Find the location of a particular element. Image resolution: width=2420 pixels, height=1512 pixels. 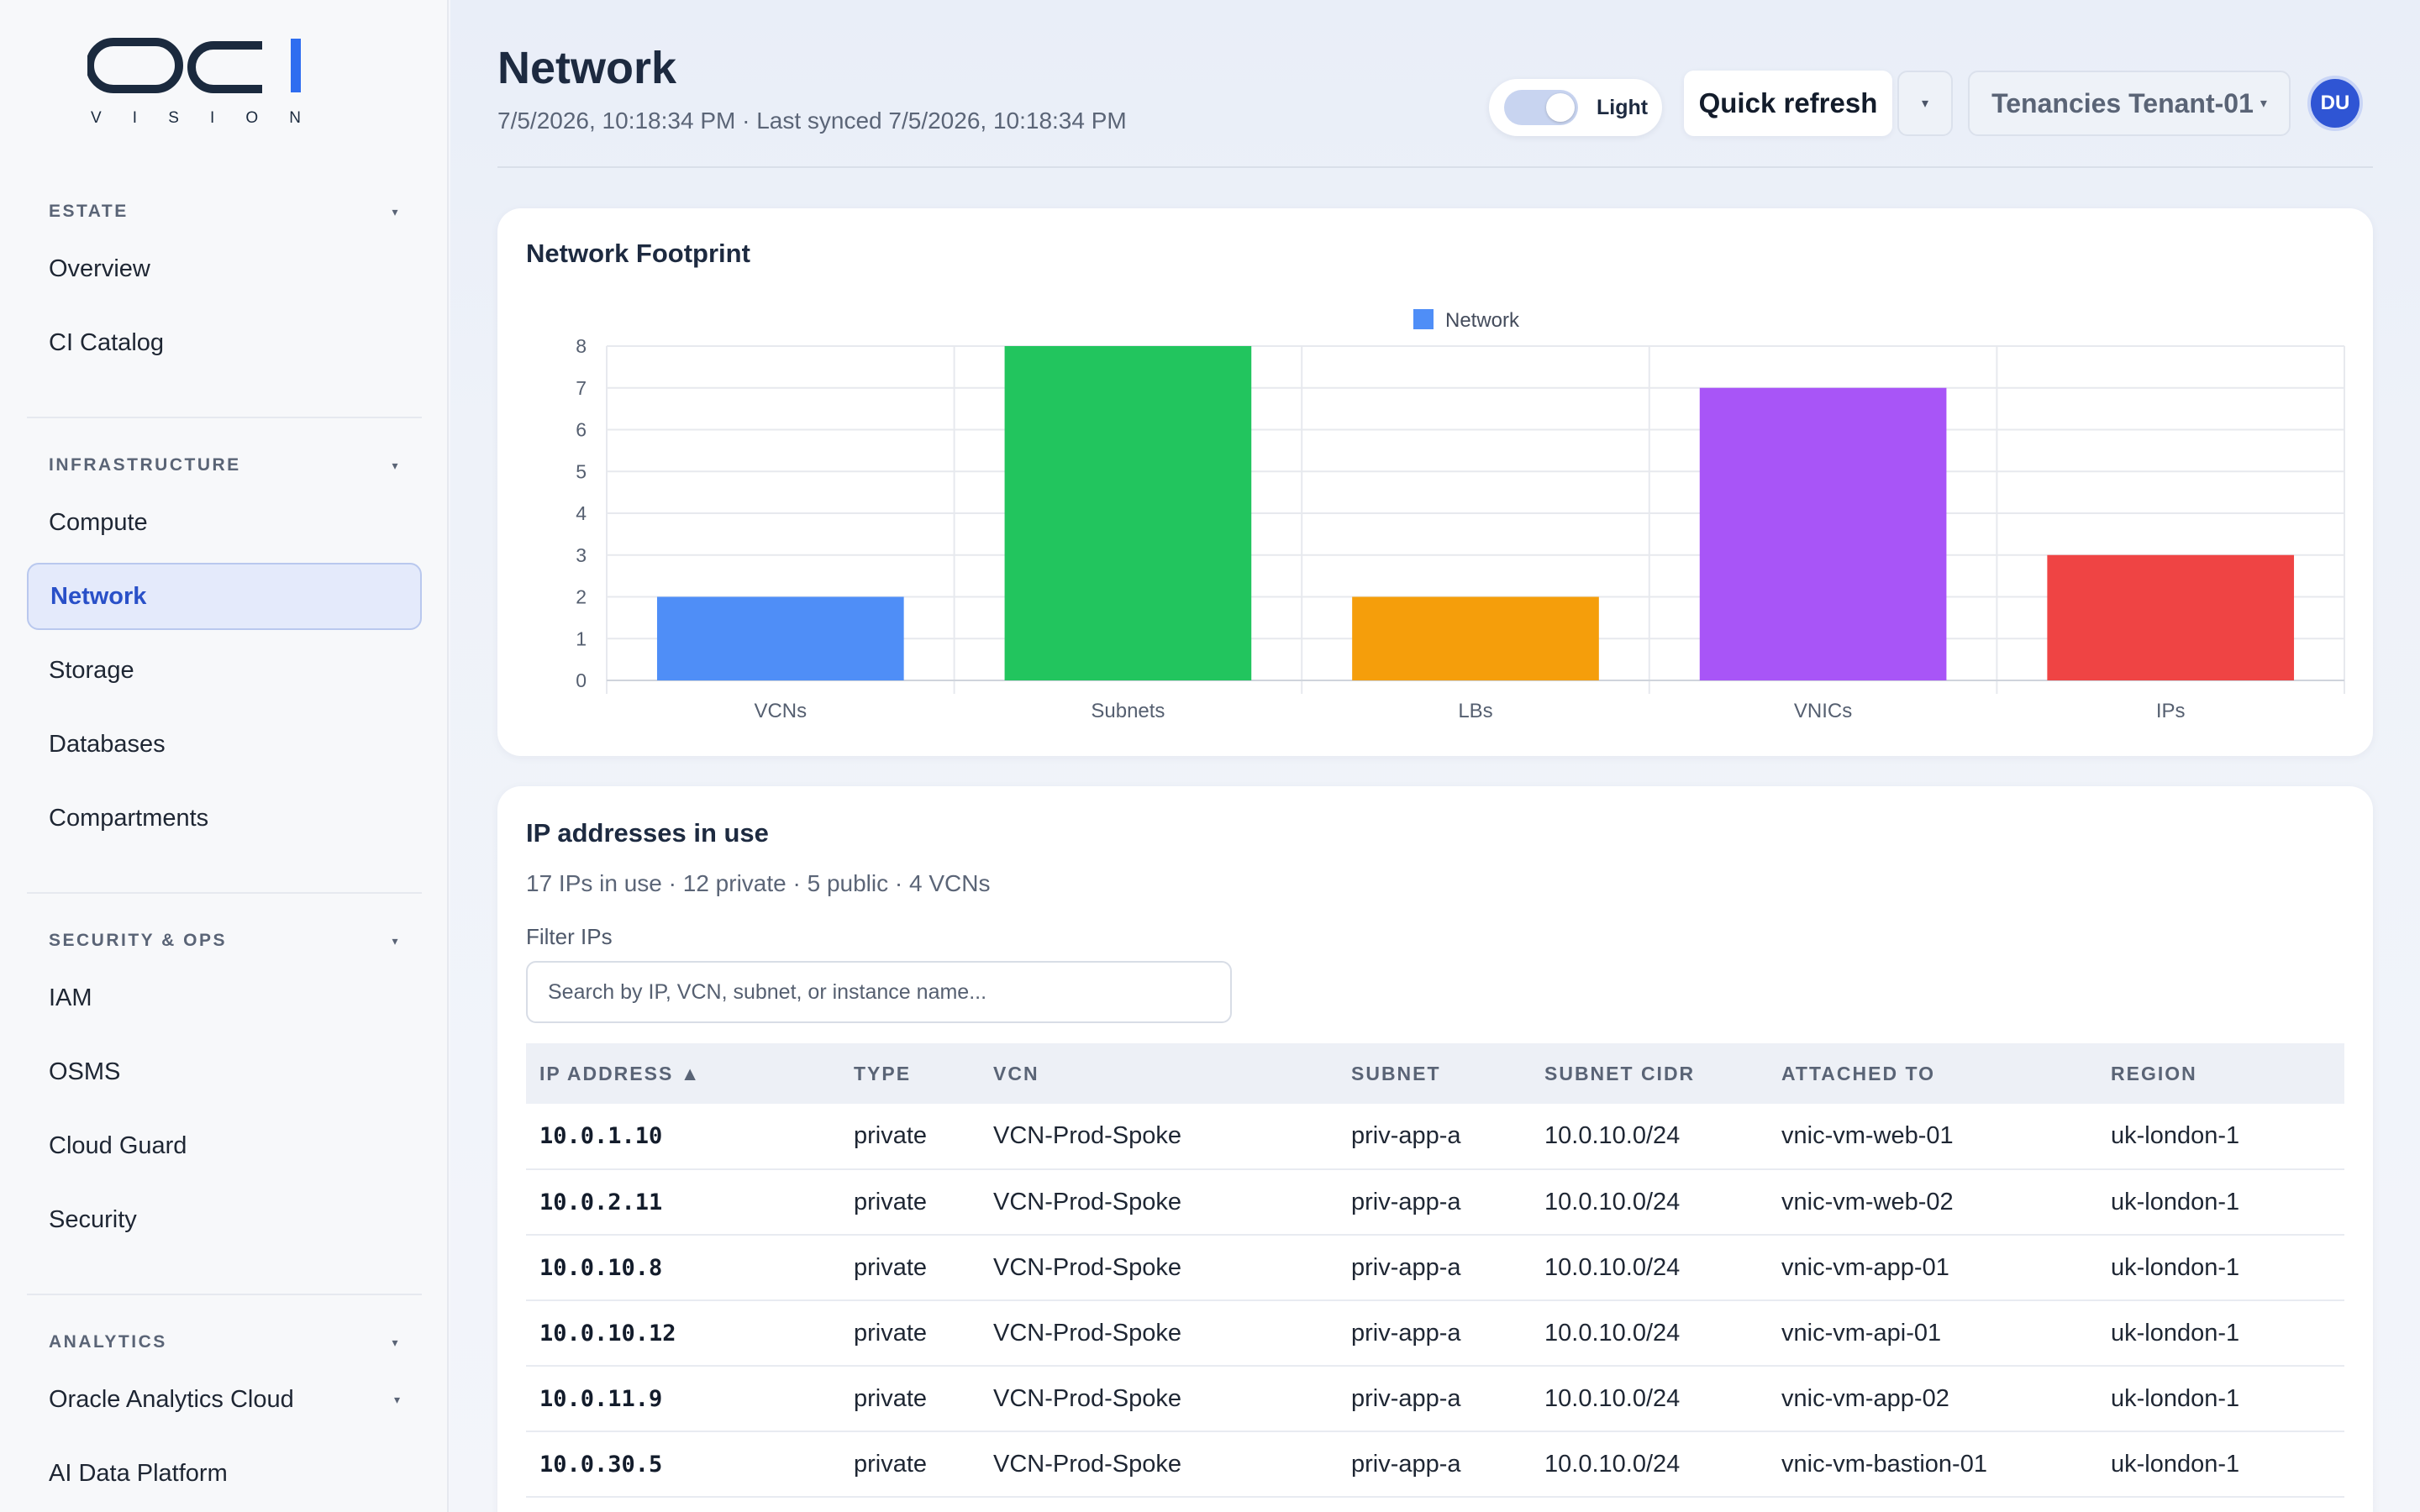

quick-refresh-button: Quick refresh is located at coordinates (1788, 103).